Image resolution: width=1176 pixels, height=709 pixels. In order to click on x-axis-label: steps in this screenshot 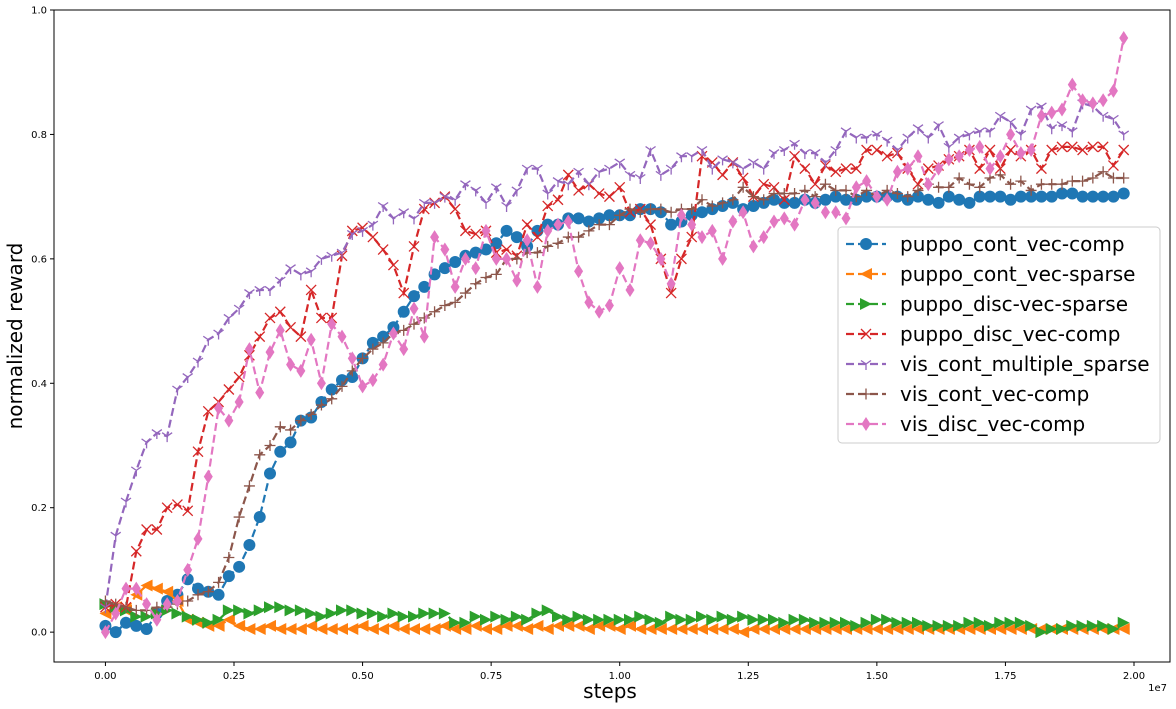, I will do `click(610, 691)`.